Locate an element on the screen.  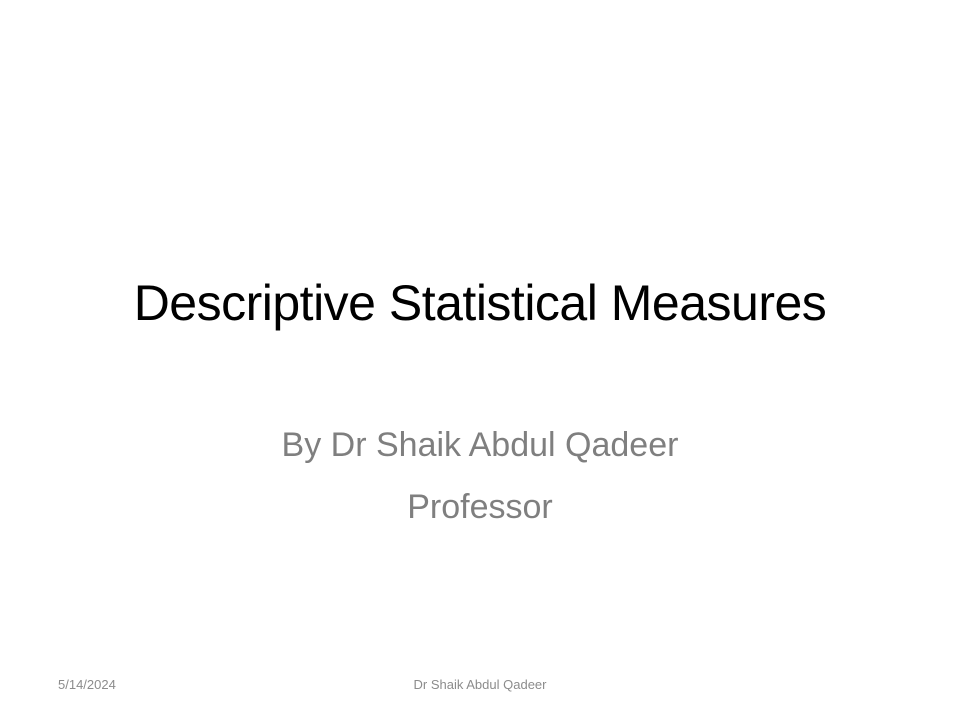
footer-date: 5/14/2024 is located at coordinates (87, 684).